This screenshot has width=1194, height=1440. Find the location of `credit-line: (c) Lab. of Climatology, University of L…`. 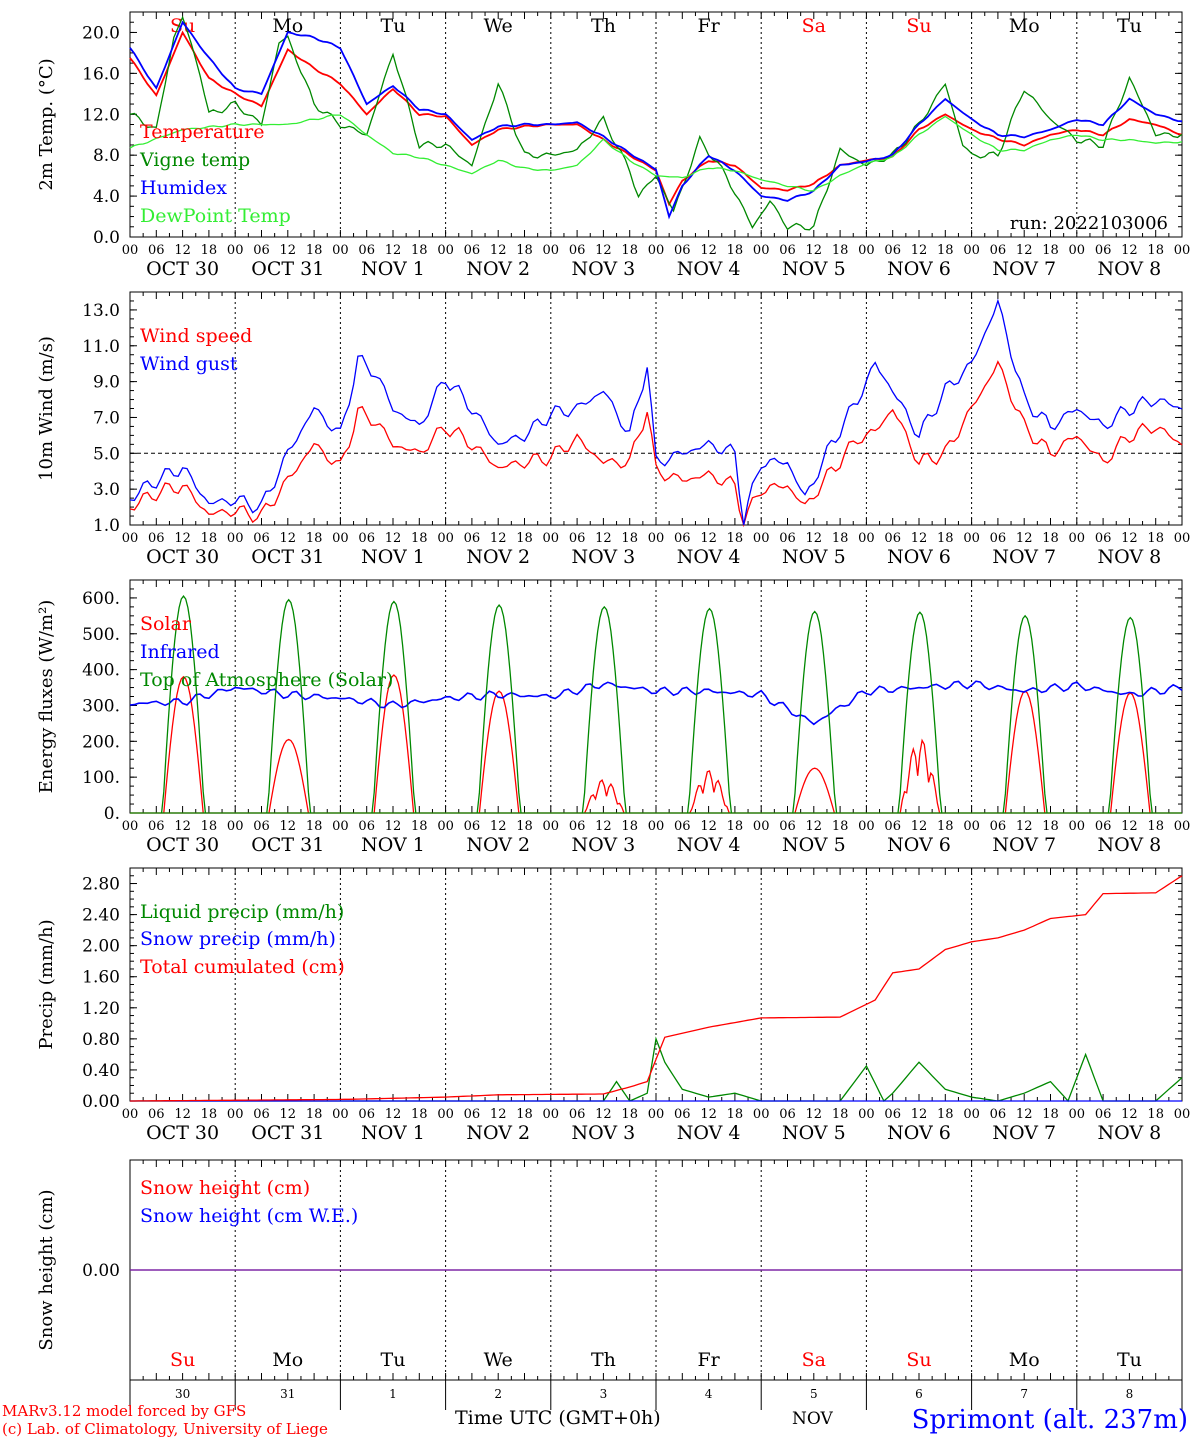

credit-line: (c) Lab. of Climatology, University of L… is located at coordinates (165, 1429).